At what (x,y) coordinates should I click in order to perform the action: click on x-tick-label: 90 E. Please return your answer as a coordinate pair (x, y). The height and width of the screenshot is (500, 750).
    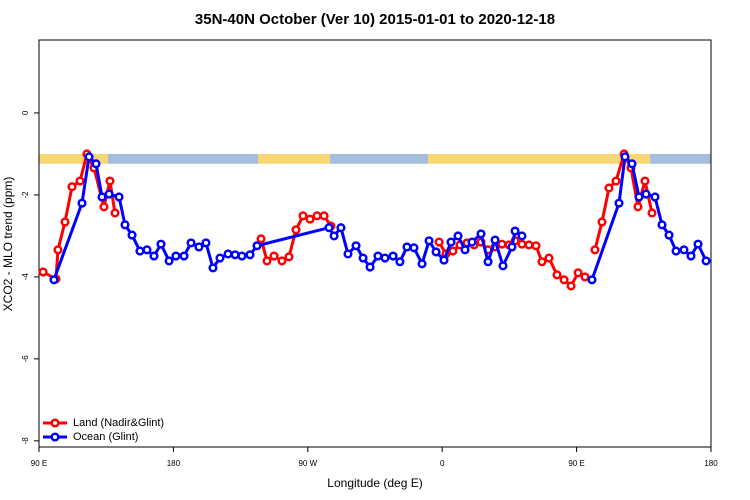
    Looking at the image, I should click on (39, 463).